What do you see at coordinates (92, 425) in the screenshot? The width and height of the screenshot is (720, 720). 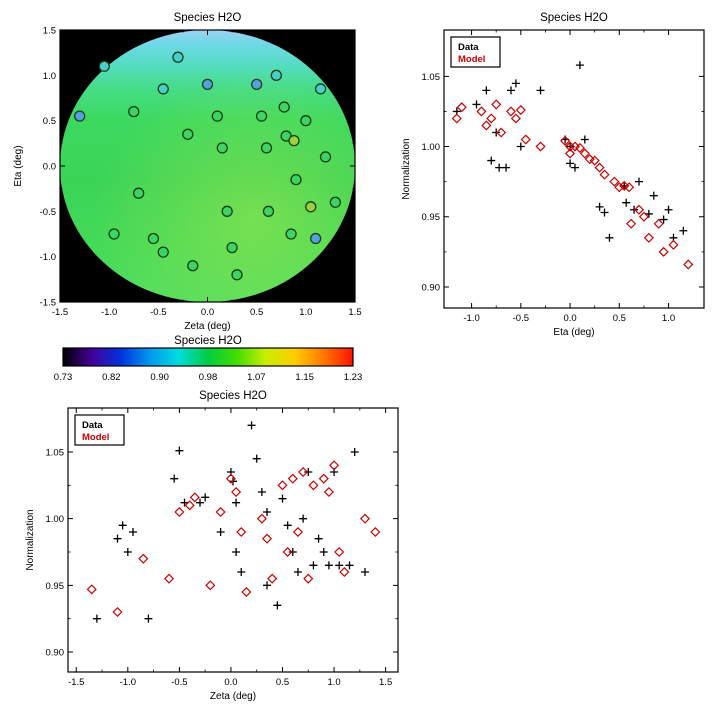 I see `legend-label-data: Data` at bounding box center [92, 425].